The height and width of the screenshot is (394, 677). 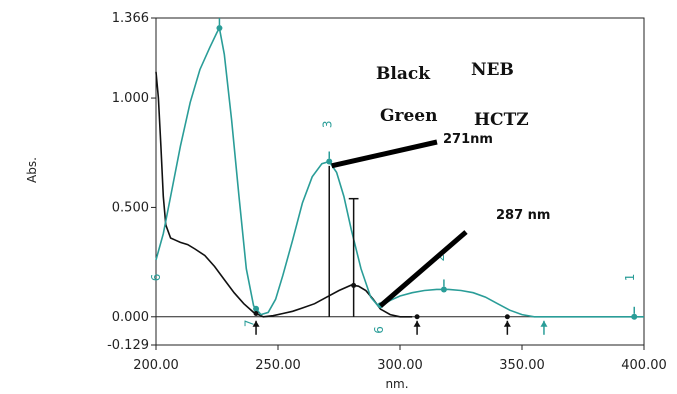 What do you see at coordinates (396, 384) in the screenshot?
I see `x-axis-label: nm.` at bounding box center [396, 384].